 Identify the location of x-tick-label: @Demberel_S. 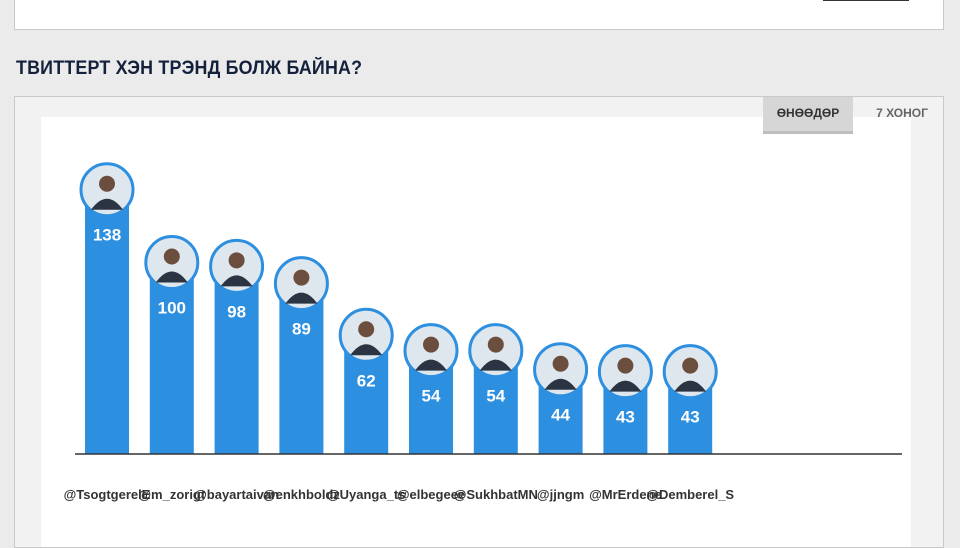
(690, 494).